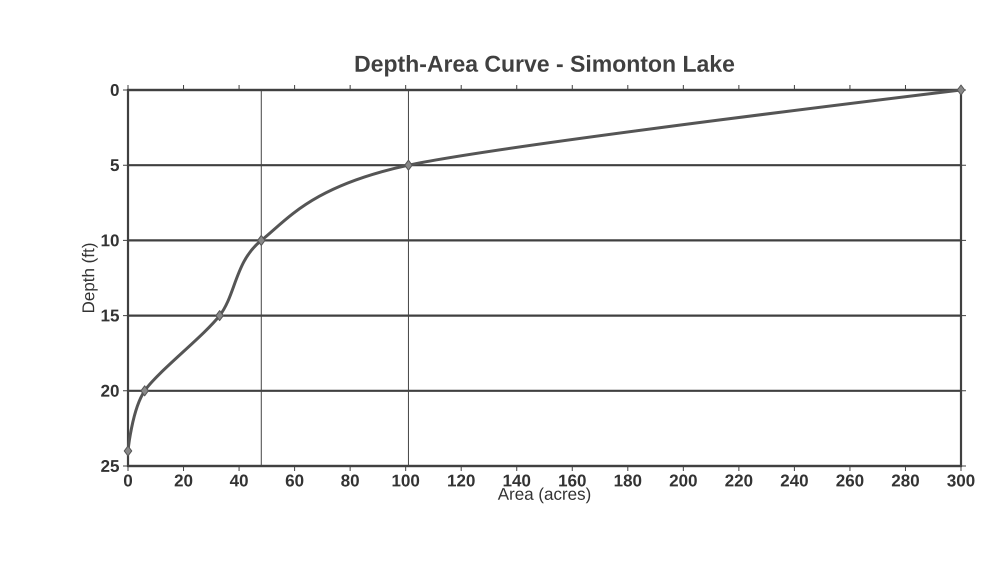  What do you see at coordinates (628, 480) in the screenshot?
I see `x-tick-label: 180` at bounding box center [628, 480].